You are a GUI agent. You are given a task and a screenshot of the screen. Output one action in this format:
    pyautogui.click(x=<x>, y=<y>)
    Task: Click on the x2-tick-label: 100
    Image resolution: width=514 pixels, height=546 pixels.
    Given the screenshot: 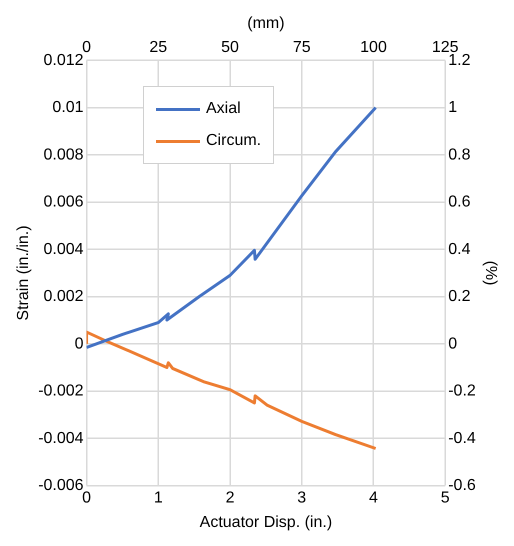 What is the action you would take?
    pyautogui.click(x=373, y=47)
    